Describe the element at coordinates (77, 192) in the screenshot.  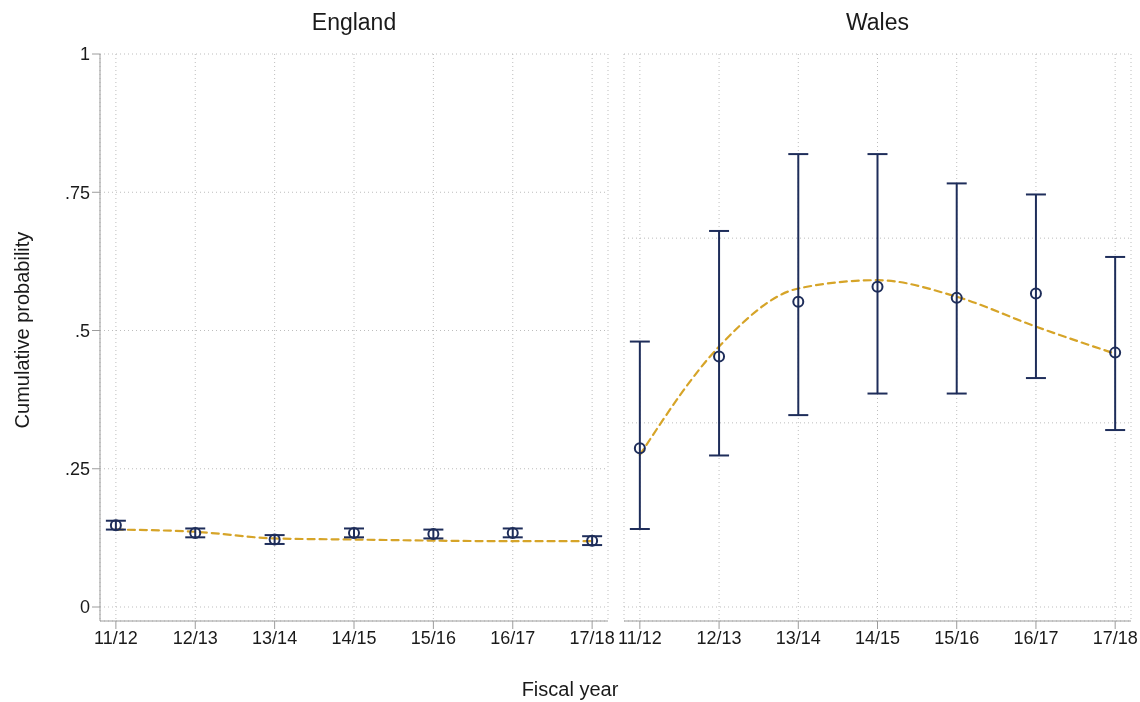
I see `y-tick-label: .75` at that location.